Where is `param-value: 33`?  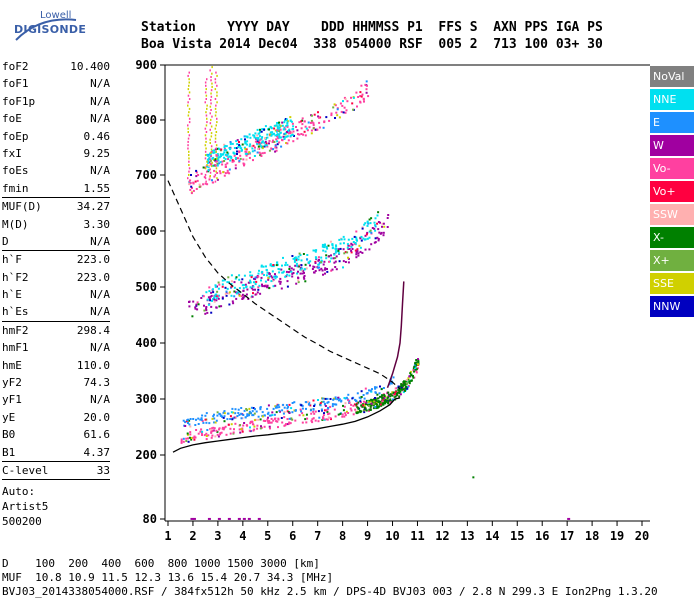 param-value: 33 is located at coordinates (103, 470).